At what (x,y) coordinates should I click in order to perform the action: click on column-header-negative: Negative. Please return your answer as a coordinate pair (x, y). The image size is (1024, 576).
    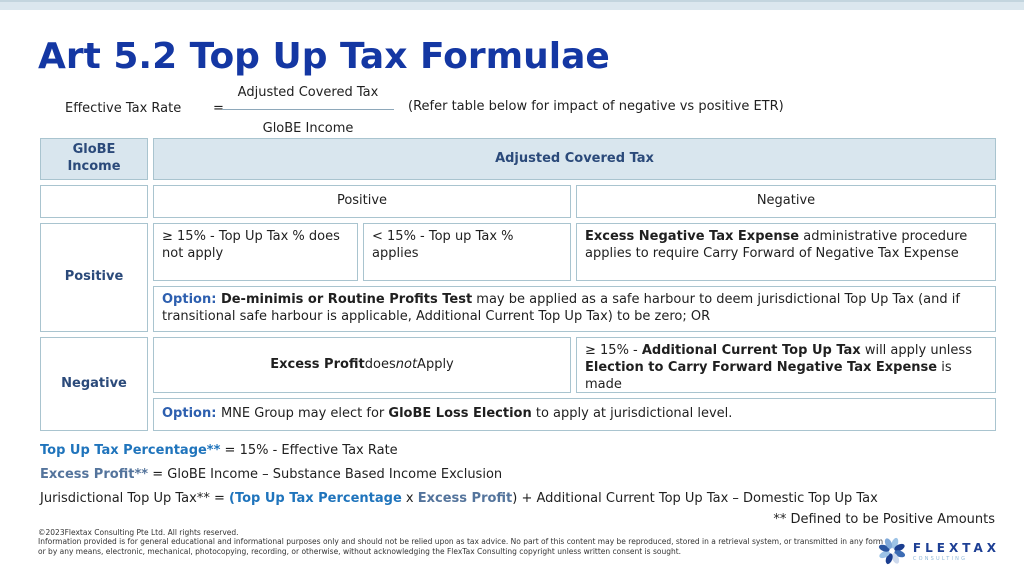
    Looking at the image, I should click on (786, 201).